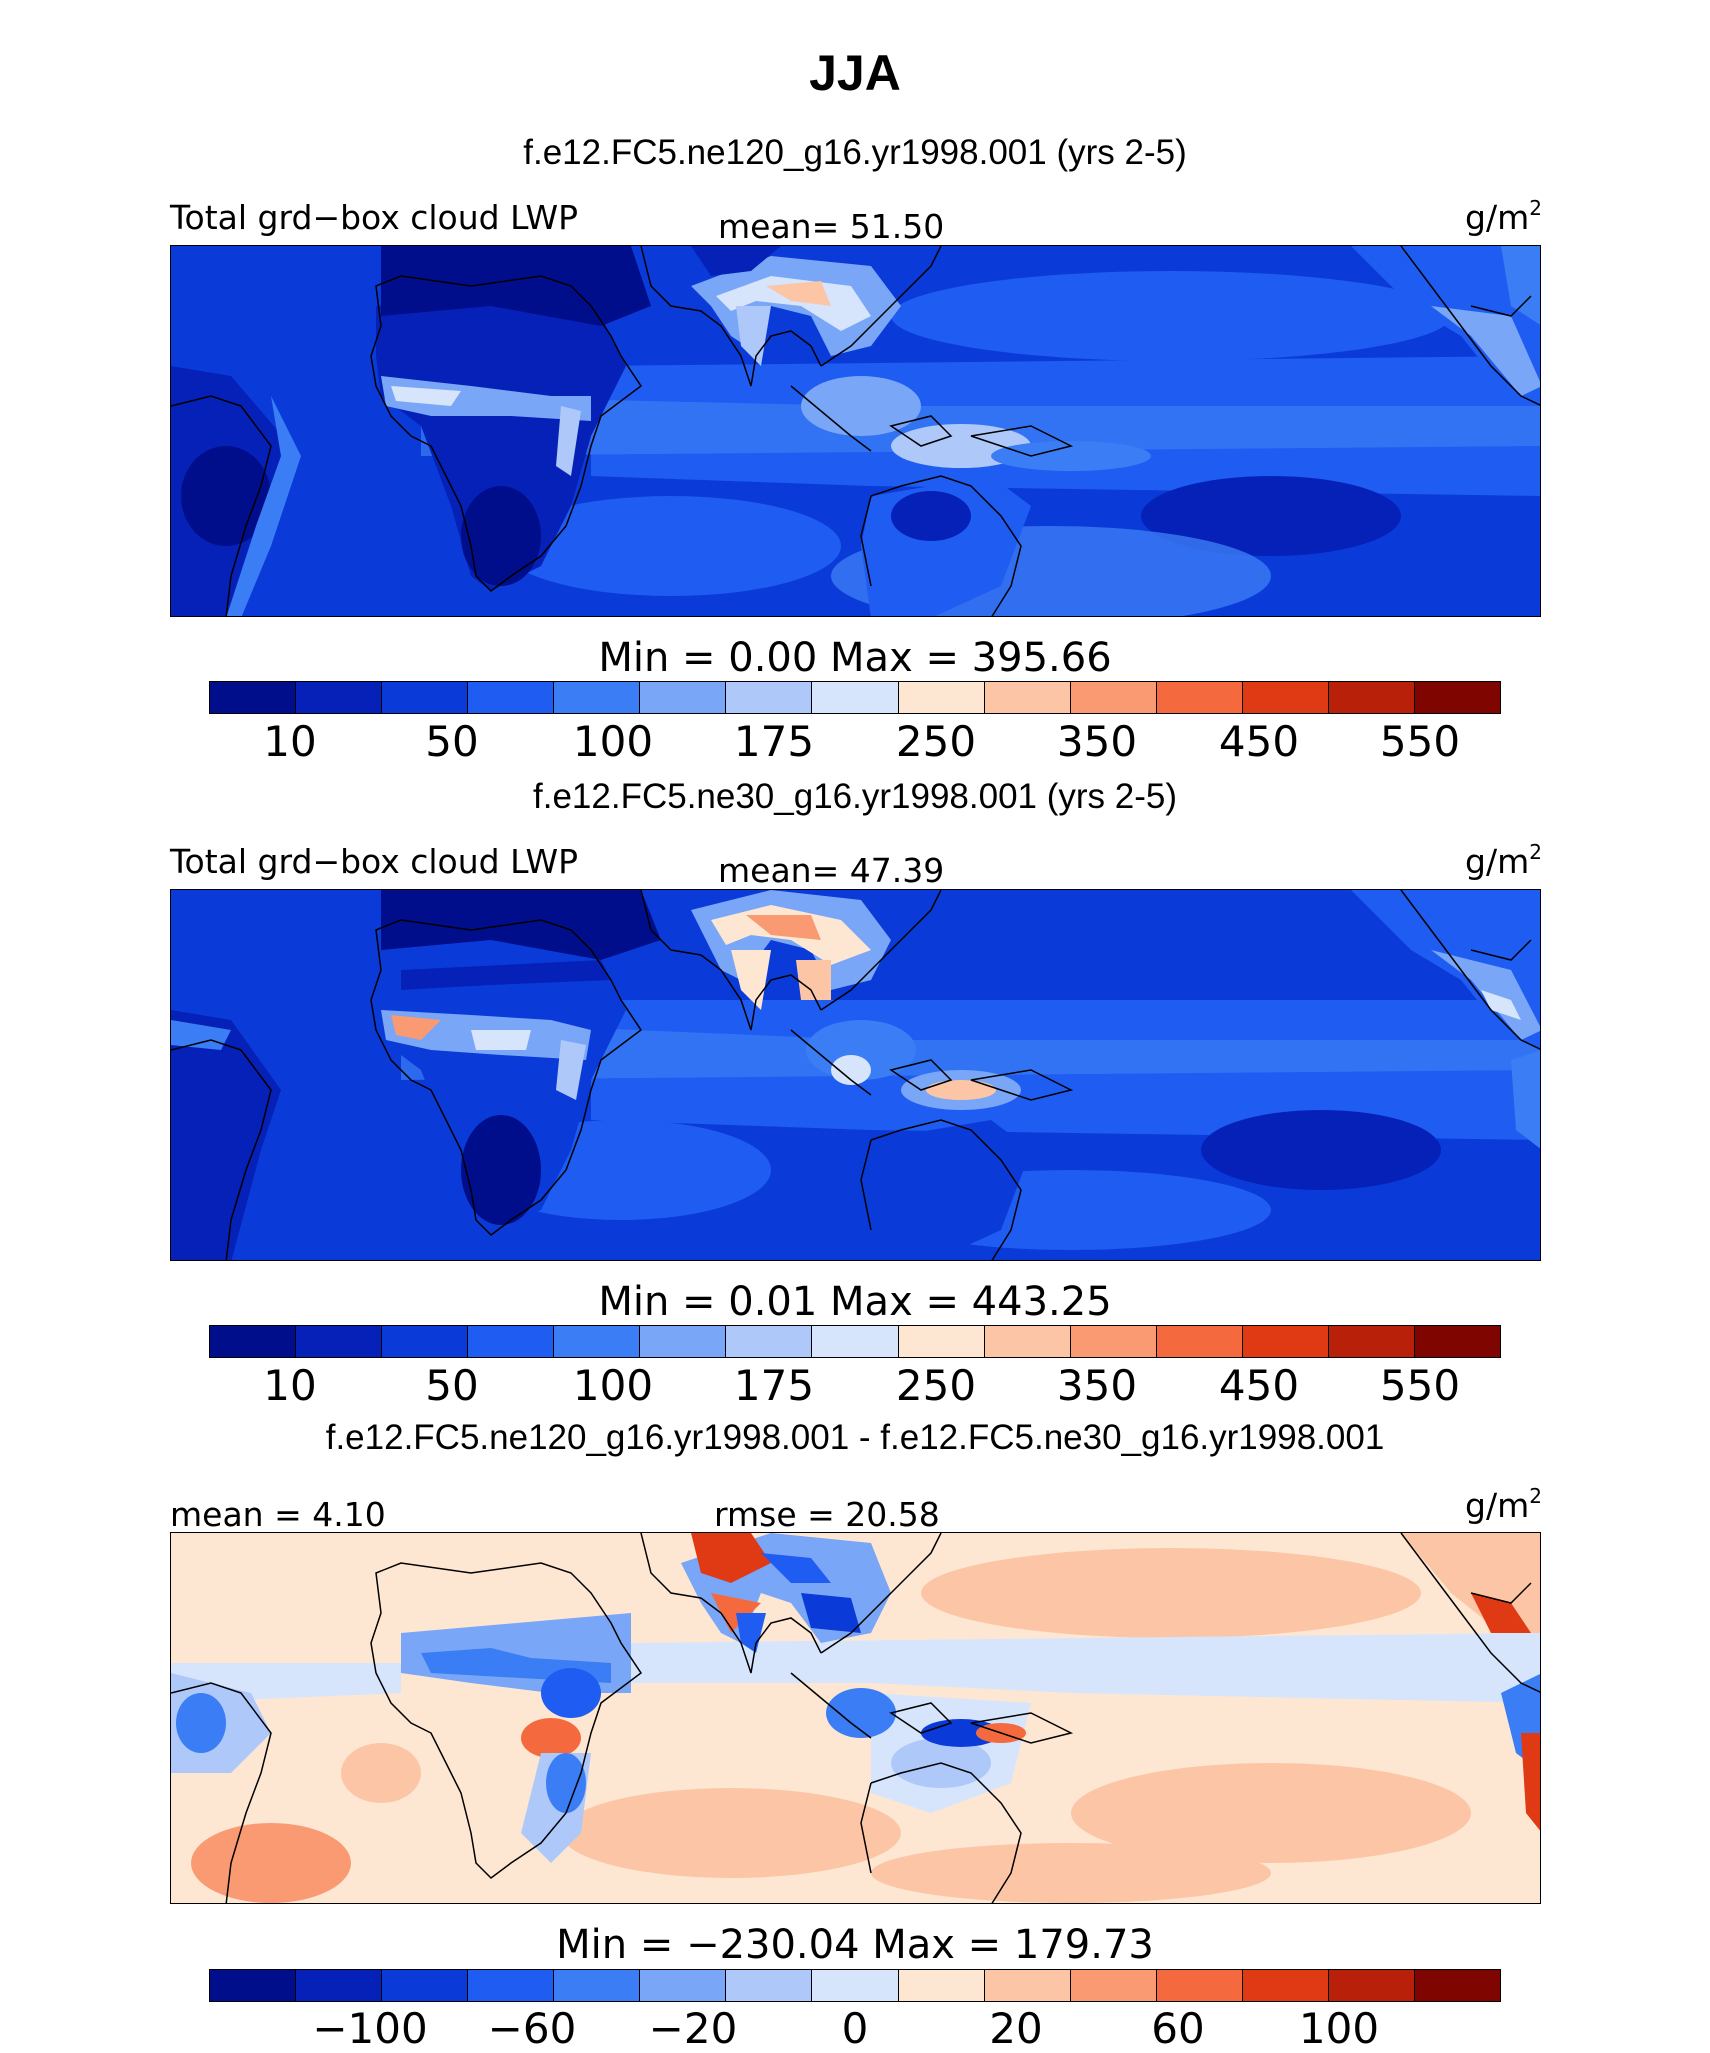 The width and height of the screenshot is (1710, 2053). Describe the element at coordinates (855, 796) in the screenshot. I see `panel2-subtitle: f.e12.FC5.ne30_g16.yr1998.001 (yrs 2-5)` at that location.